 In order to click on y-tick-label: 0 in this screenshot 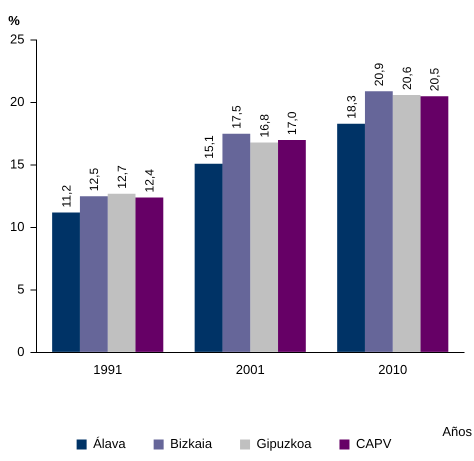, I will do `click(20, 351)`.